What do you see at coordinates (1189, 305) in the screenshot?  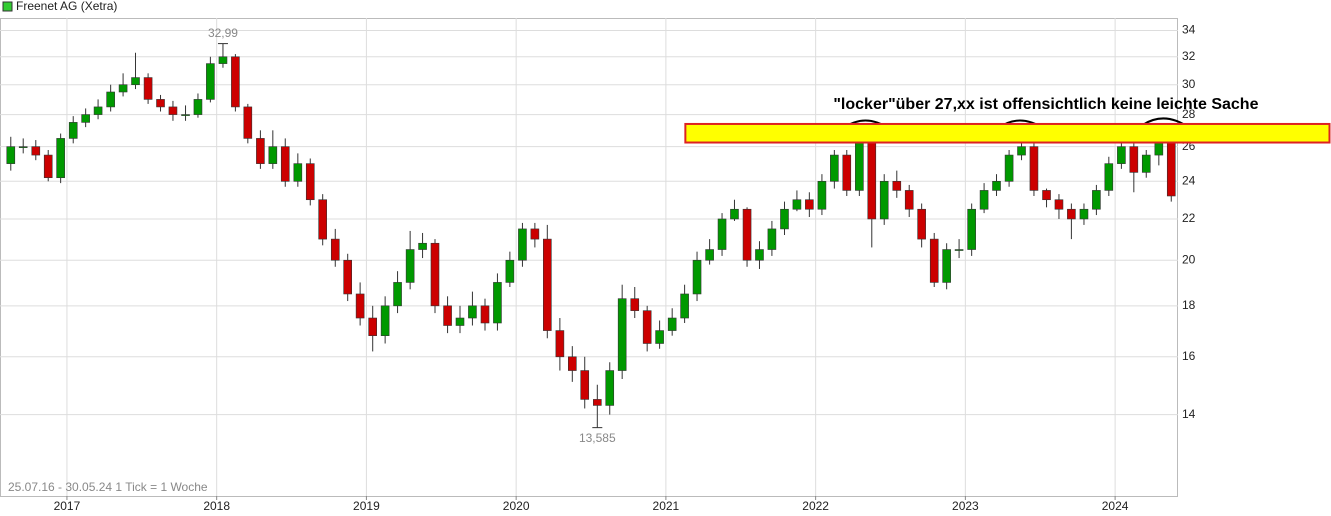 I see `y-tick-label: 18` at bounding box center [1189, 305].